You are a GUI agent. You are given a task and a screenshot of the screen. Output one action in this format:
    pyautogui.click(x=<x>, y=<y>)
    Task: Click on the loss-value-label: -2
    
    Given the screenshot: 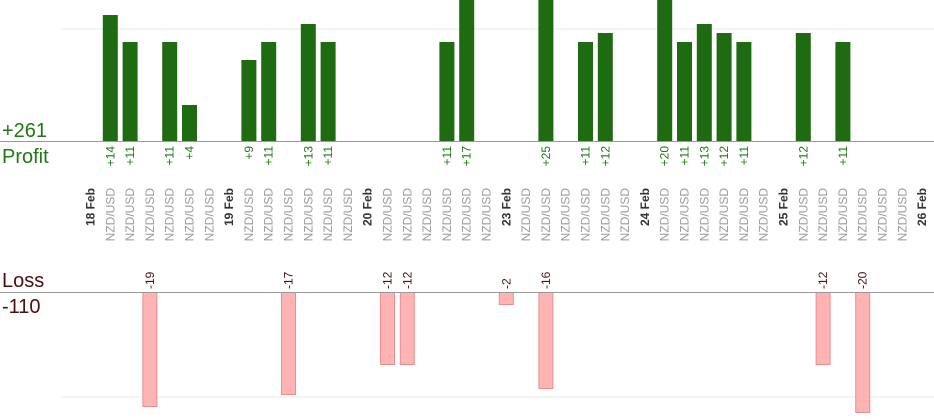 What is the action you would take?
    pyautogui.click(x=506, y=283)
    